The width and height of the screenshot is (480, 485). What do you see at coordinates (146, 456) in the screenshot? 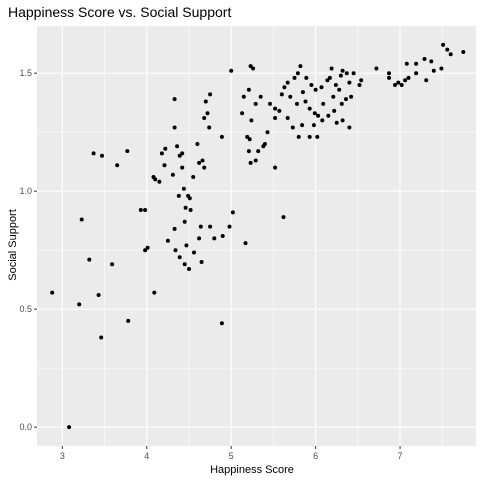
I see `x-tick-label: 4` at bounding box center [146, 456].